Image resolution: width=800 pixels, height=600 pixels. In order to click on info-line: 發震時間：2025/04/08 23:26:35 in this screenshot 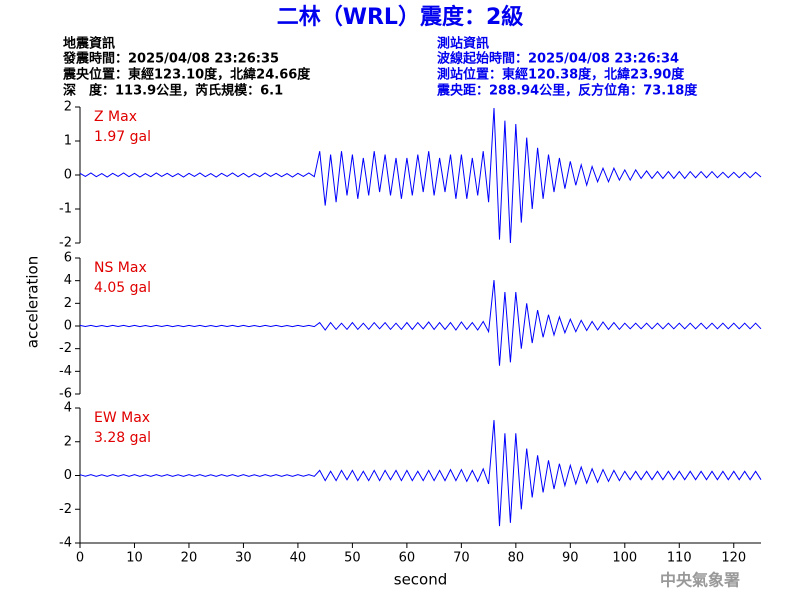, I will do `click(170, 59)`.